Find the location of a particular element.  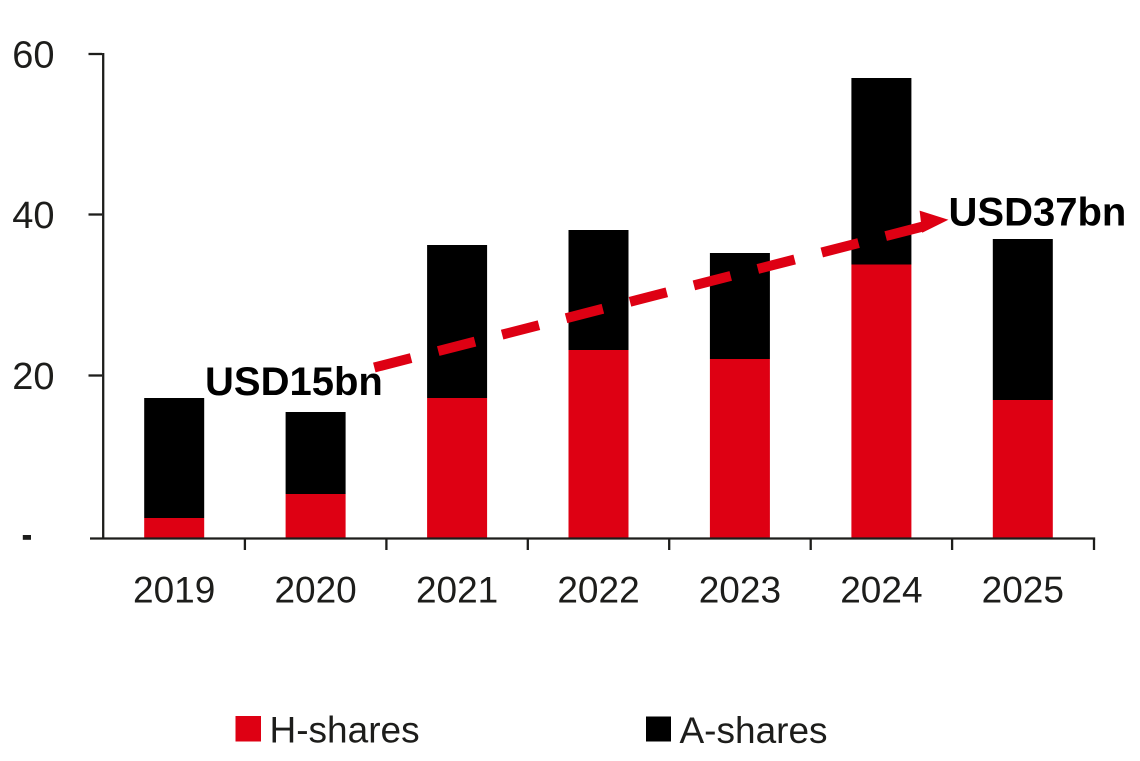

svg-text: USD37bn is located at coordinates (1038, 213).